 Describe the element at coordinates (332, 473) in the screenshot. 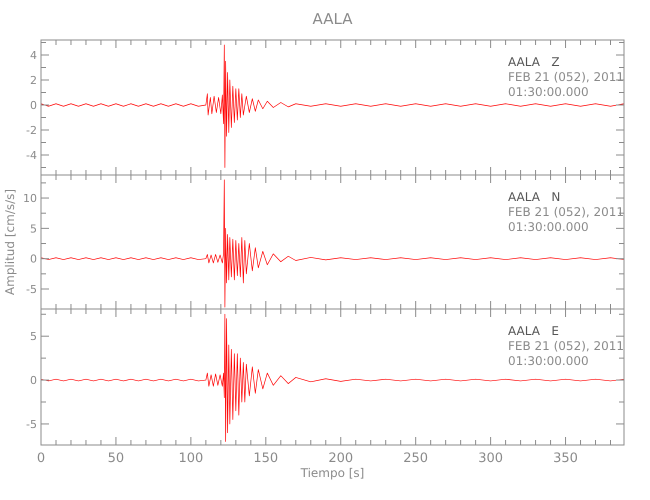

I see `x-axis-title: Tiempo [s]` at that location.